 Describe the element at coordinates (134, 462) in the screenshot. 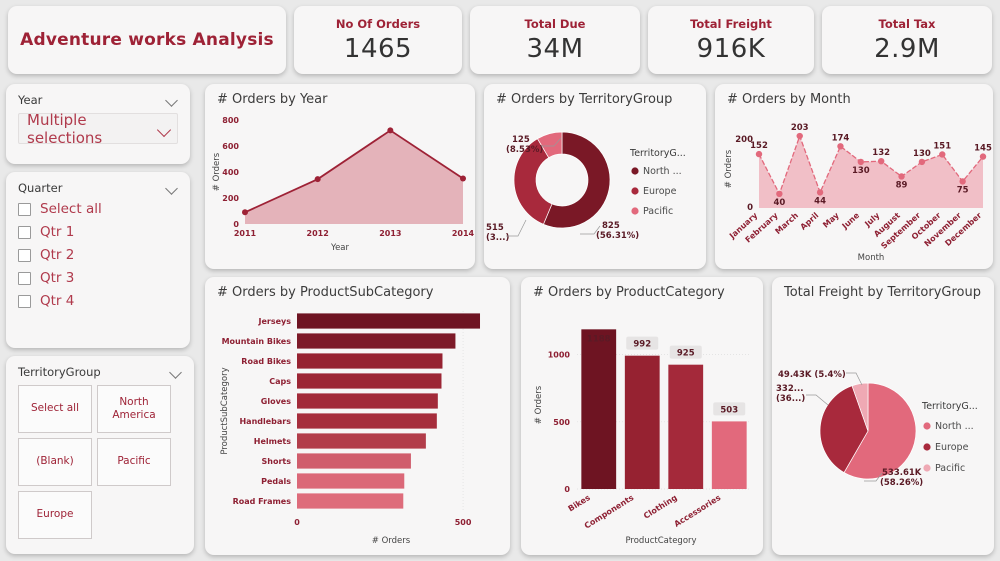

I see `territorygroup-tile-pacific: Pacific` at that location.